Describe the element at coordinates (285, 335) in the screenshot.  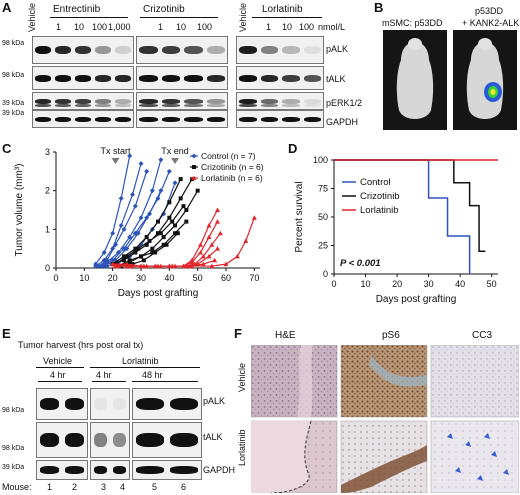
I see `col-label-he: H&E` at that location.